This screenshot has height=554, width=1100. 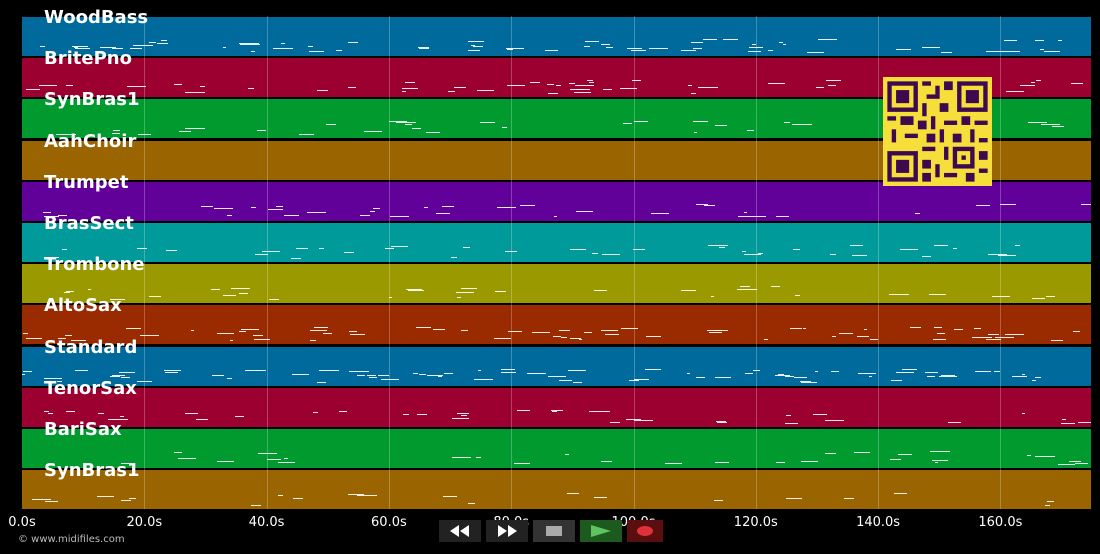 I want to click on track-notes, so click(x=556, y=201).